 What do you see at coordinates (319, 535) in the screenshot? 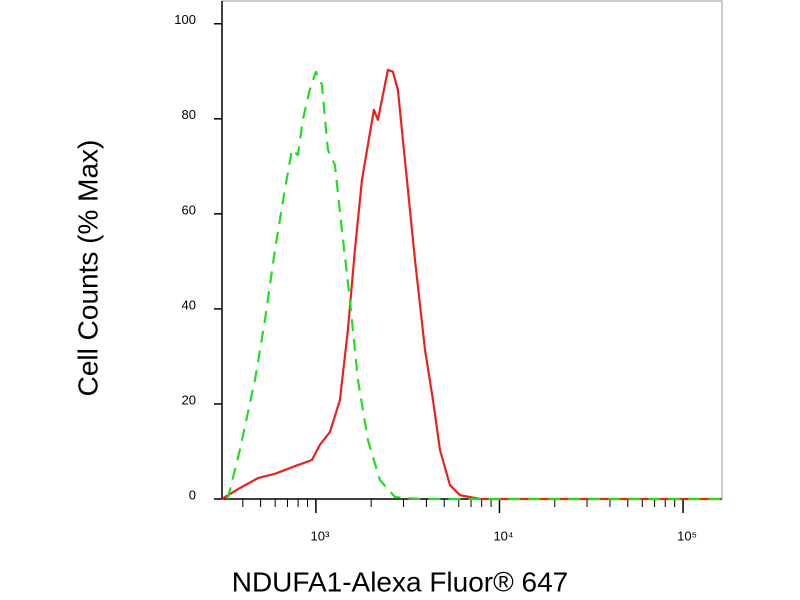
I see `x-tick-label: 10³` at bounding box center [319, 535].